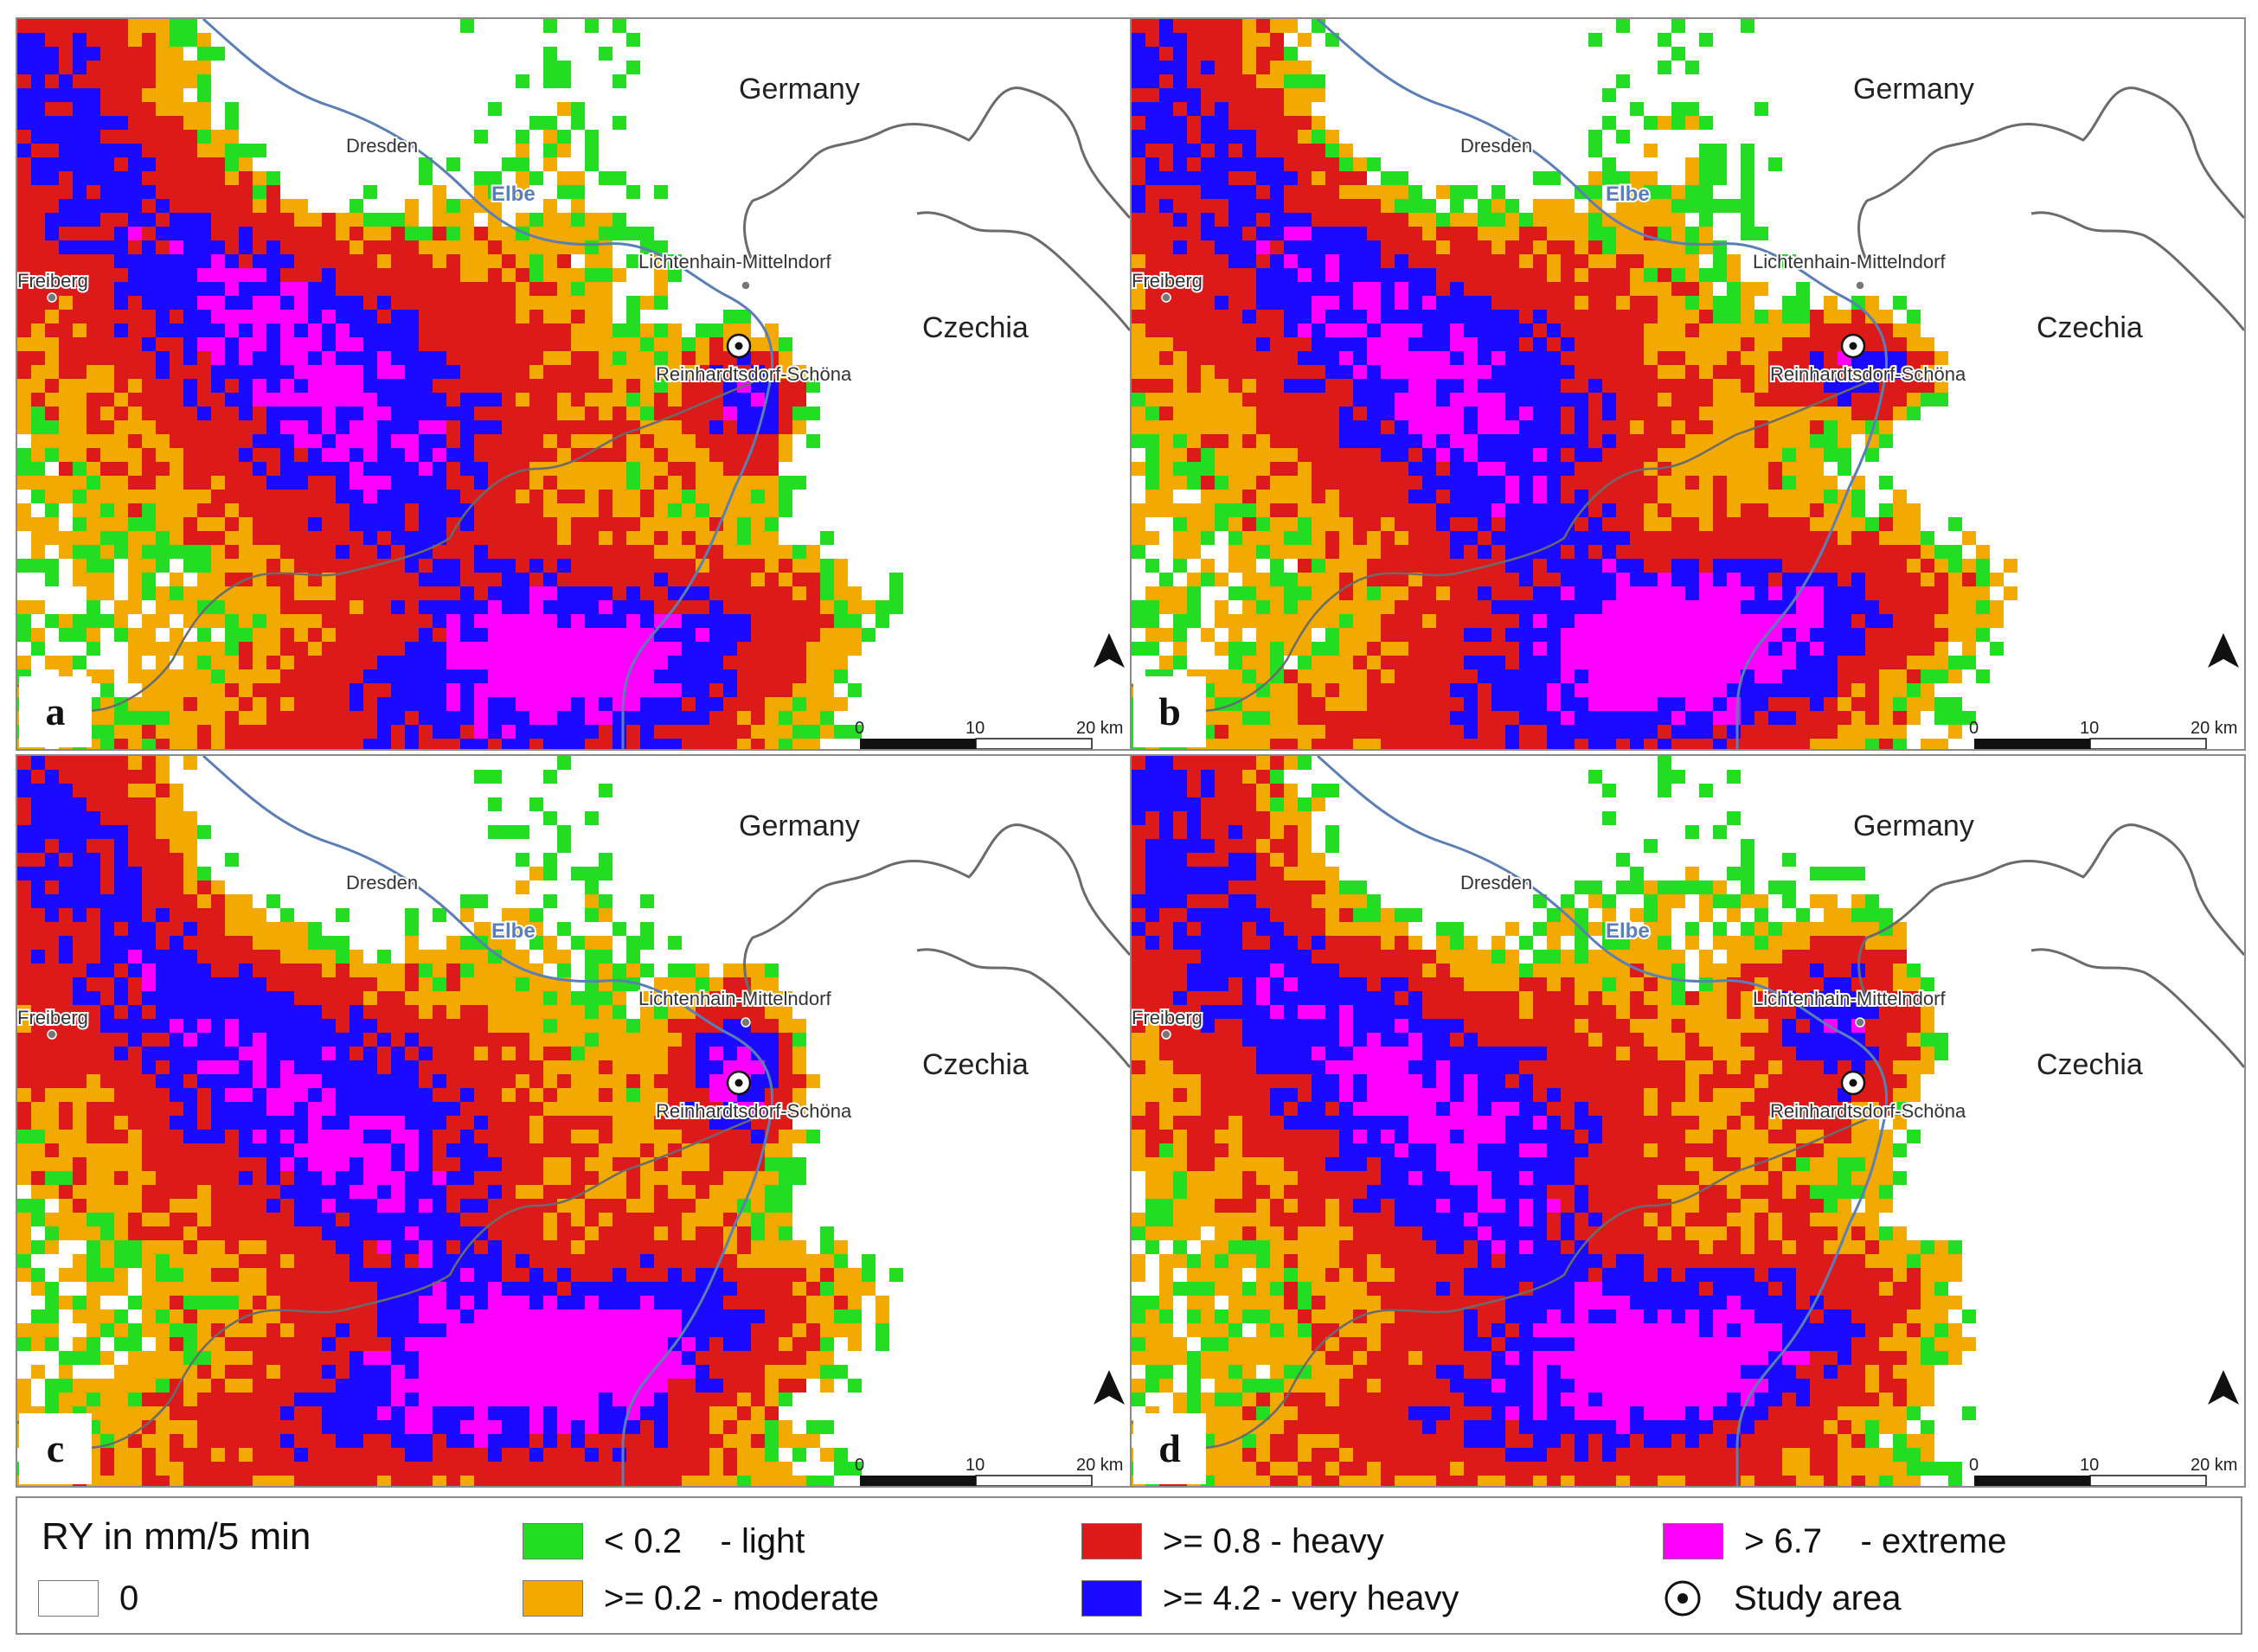 The height and width of the screenshot is (1652, 2258). Describe the element at coordinates (704, 1541) in the screenshot. I see `legend-label-light: < 0.2 - light` at that location.